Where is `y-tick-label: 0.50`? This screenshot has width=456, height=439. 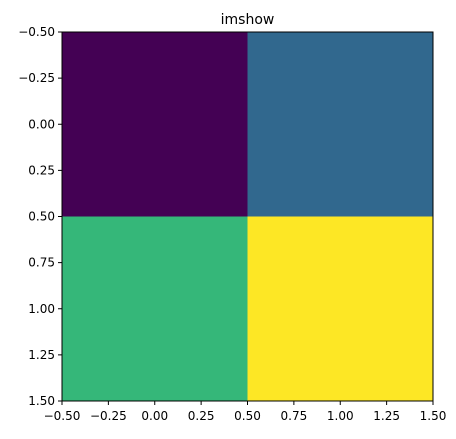
y-tick-label: 0.50 is located at coordinates (41, 217).